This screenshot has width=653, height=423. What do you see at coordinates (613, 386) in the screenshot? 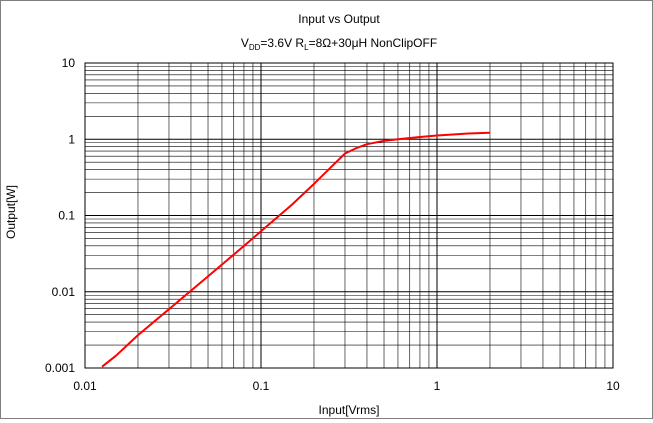
I see `x-tick-label: 10` at bounding box center [613, 386].